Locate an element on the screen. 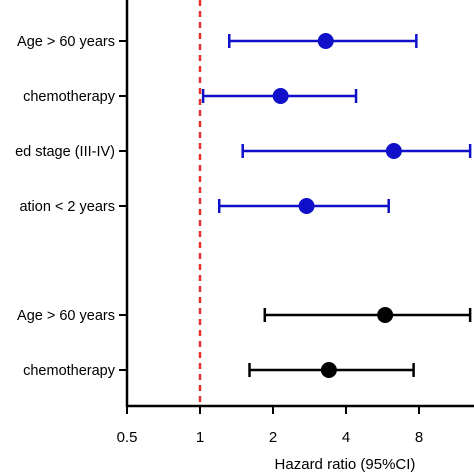 The image size is (474, 474). x-tick-label: 1 is located at coordinates (200, 437).